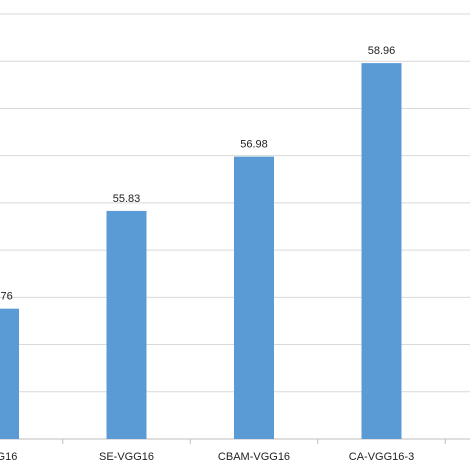 This screenshot has width=470, height=470. Describe the element at coordinates (254, 145) in the screenshot. I see `value-label: 56.98` at that location.